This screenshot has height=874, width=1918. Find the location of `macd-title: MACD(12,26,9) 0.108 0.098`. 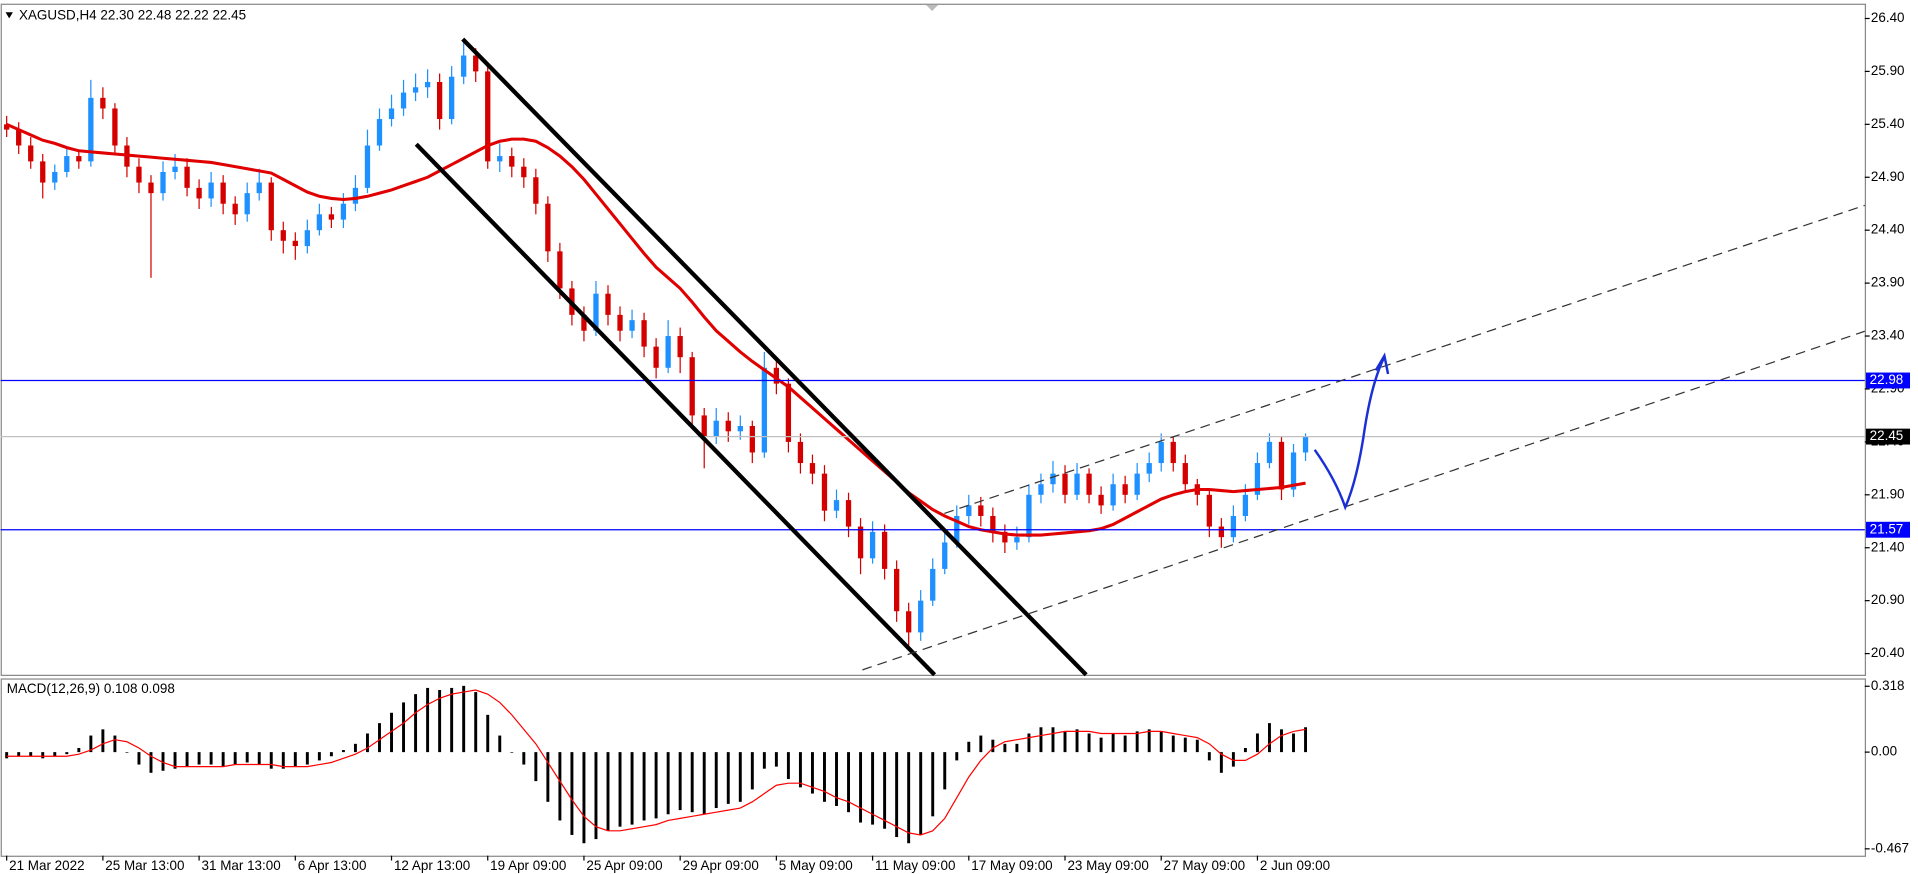

macd-title: MACD(12,26,9) 0.108 0.098 is located at coordinates (91, 688).